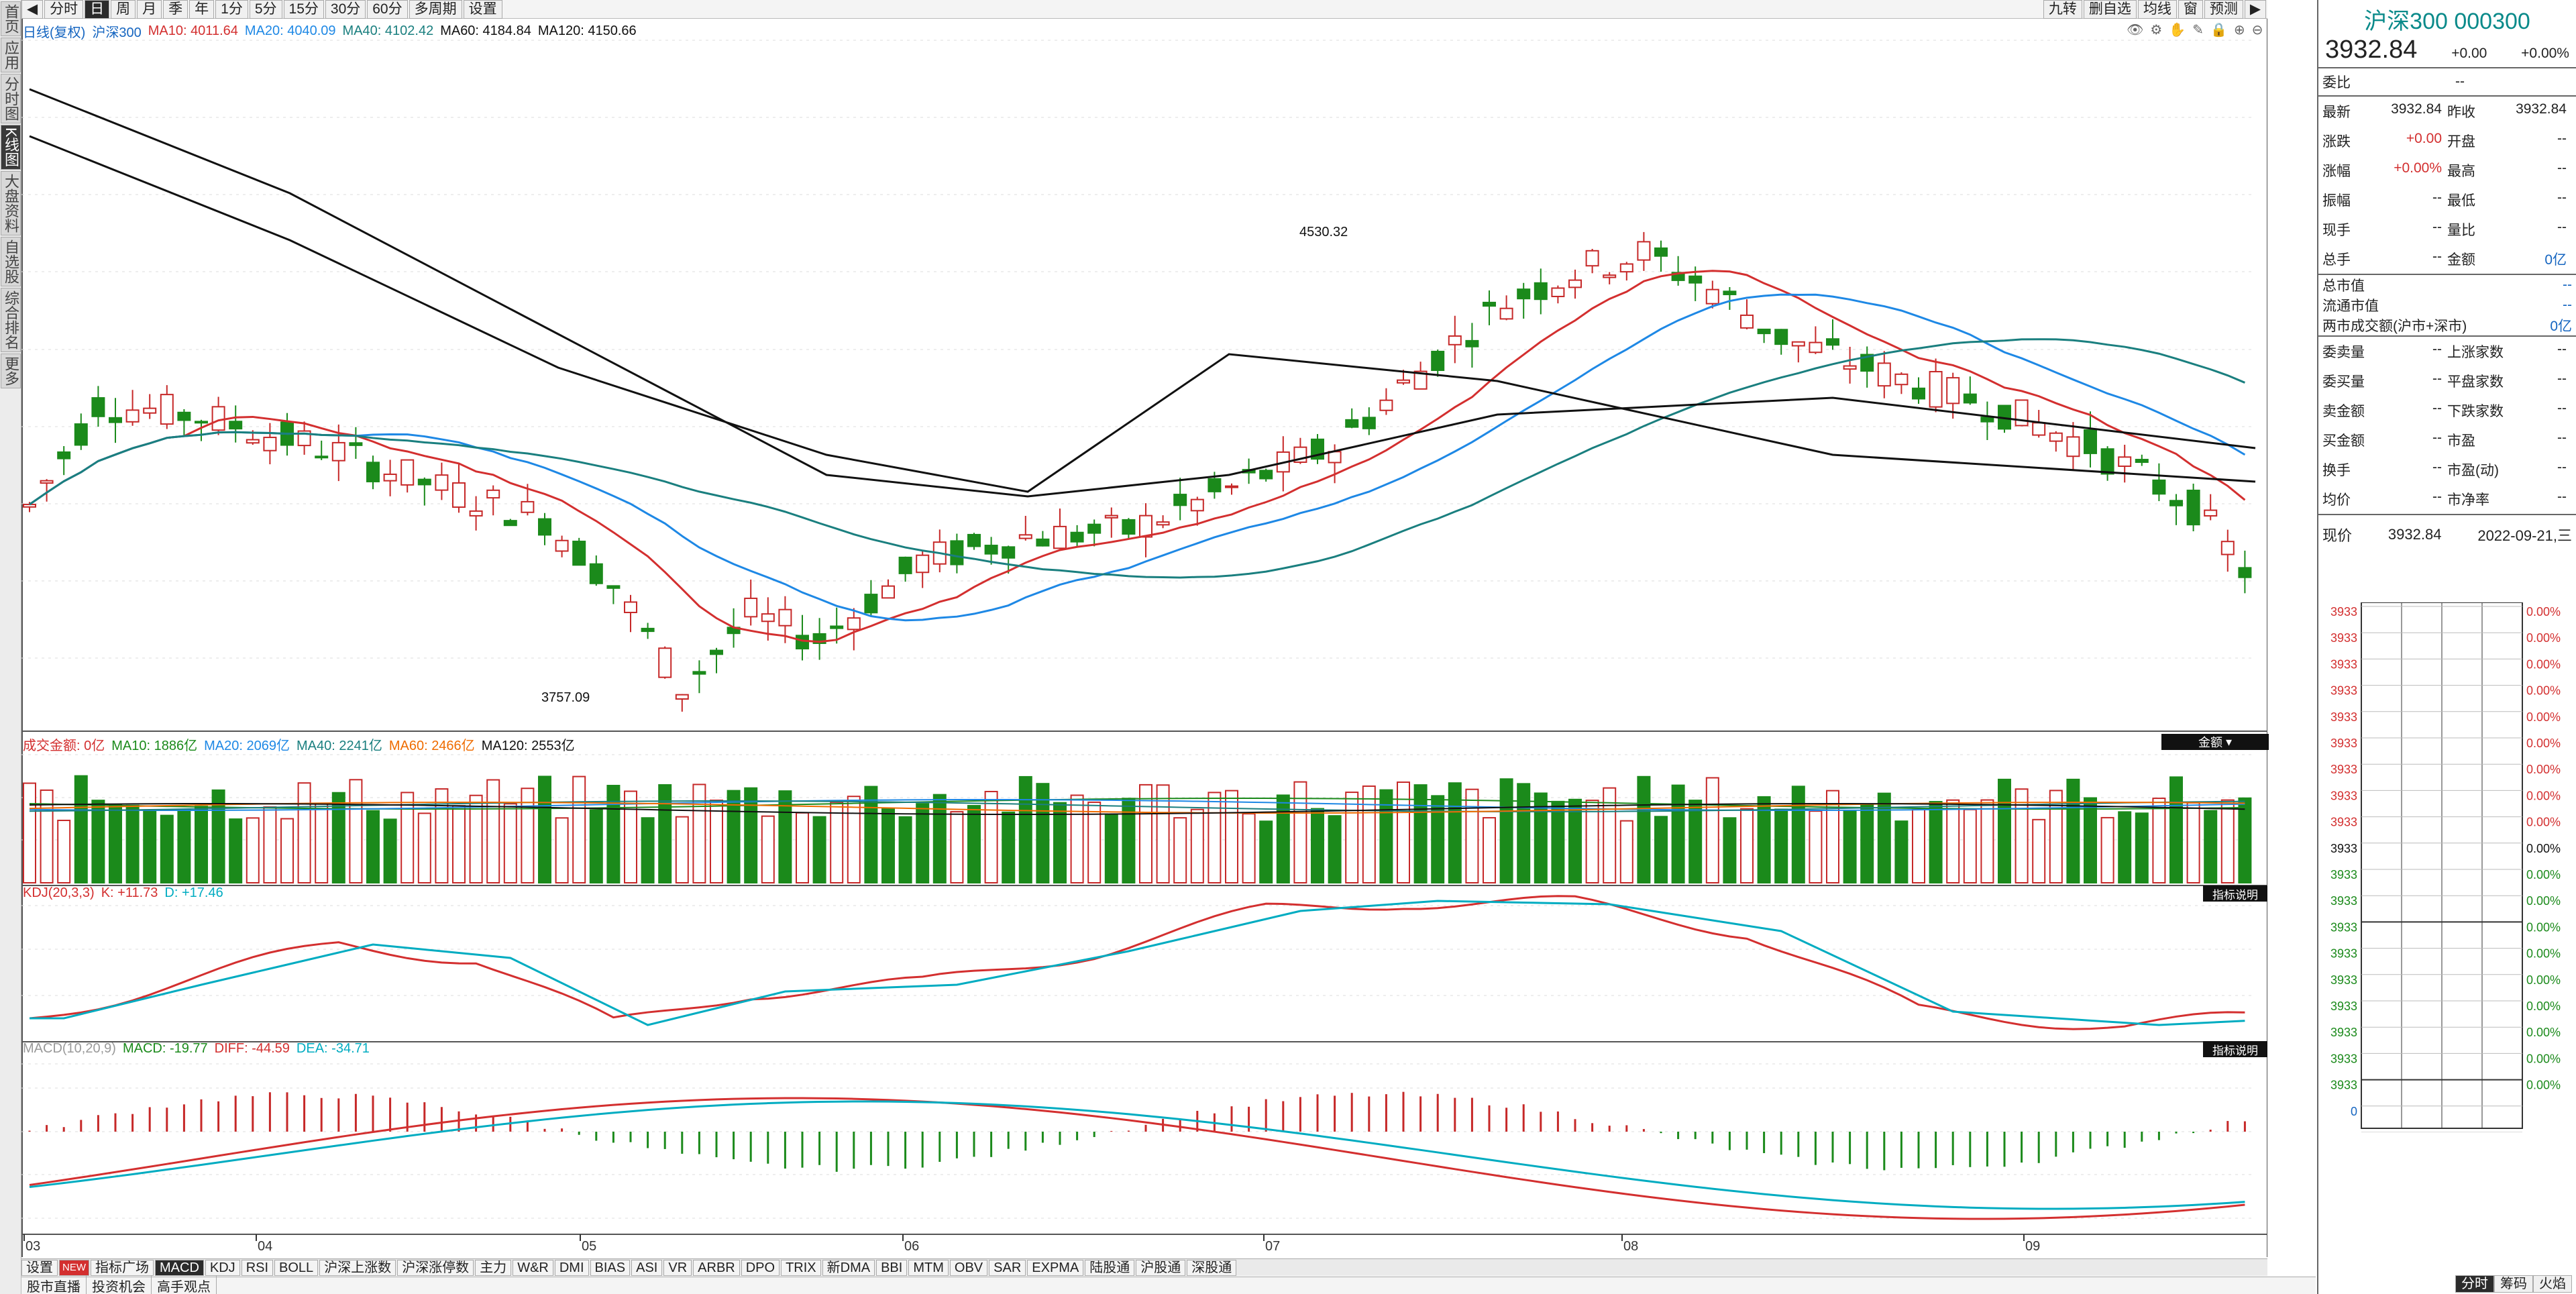 Image resolution: width=2576 pixels, height=1294 pixels. I want to click on left-tab-ranking: 综合排名, so click(11, 319).